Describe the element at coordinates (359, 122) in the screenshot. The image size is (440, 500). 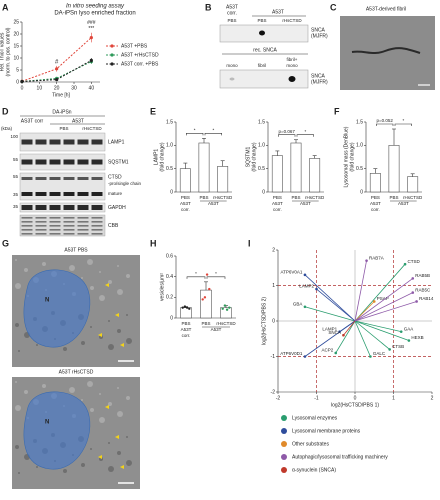
I see `y-tick-label: 1.5` at that location.